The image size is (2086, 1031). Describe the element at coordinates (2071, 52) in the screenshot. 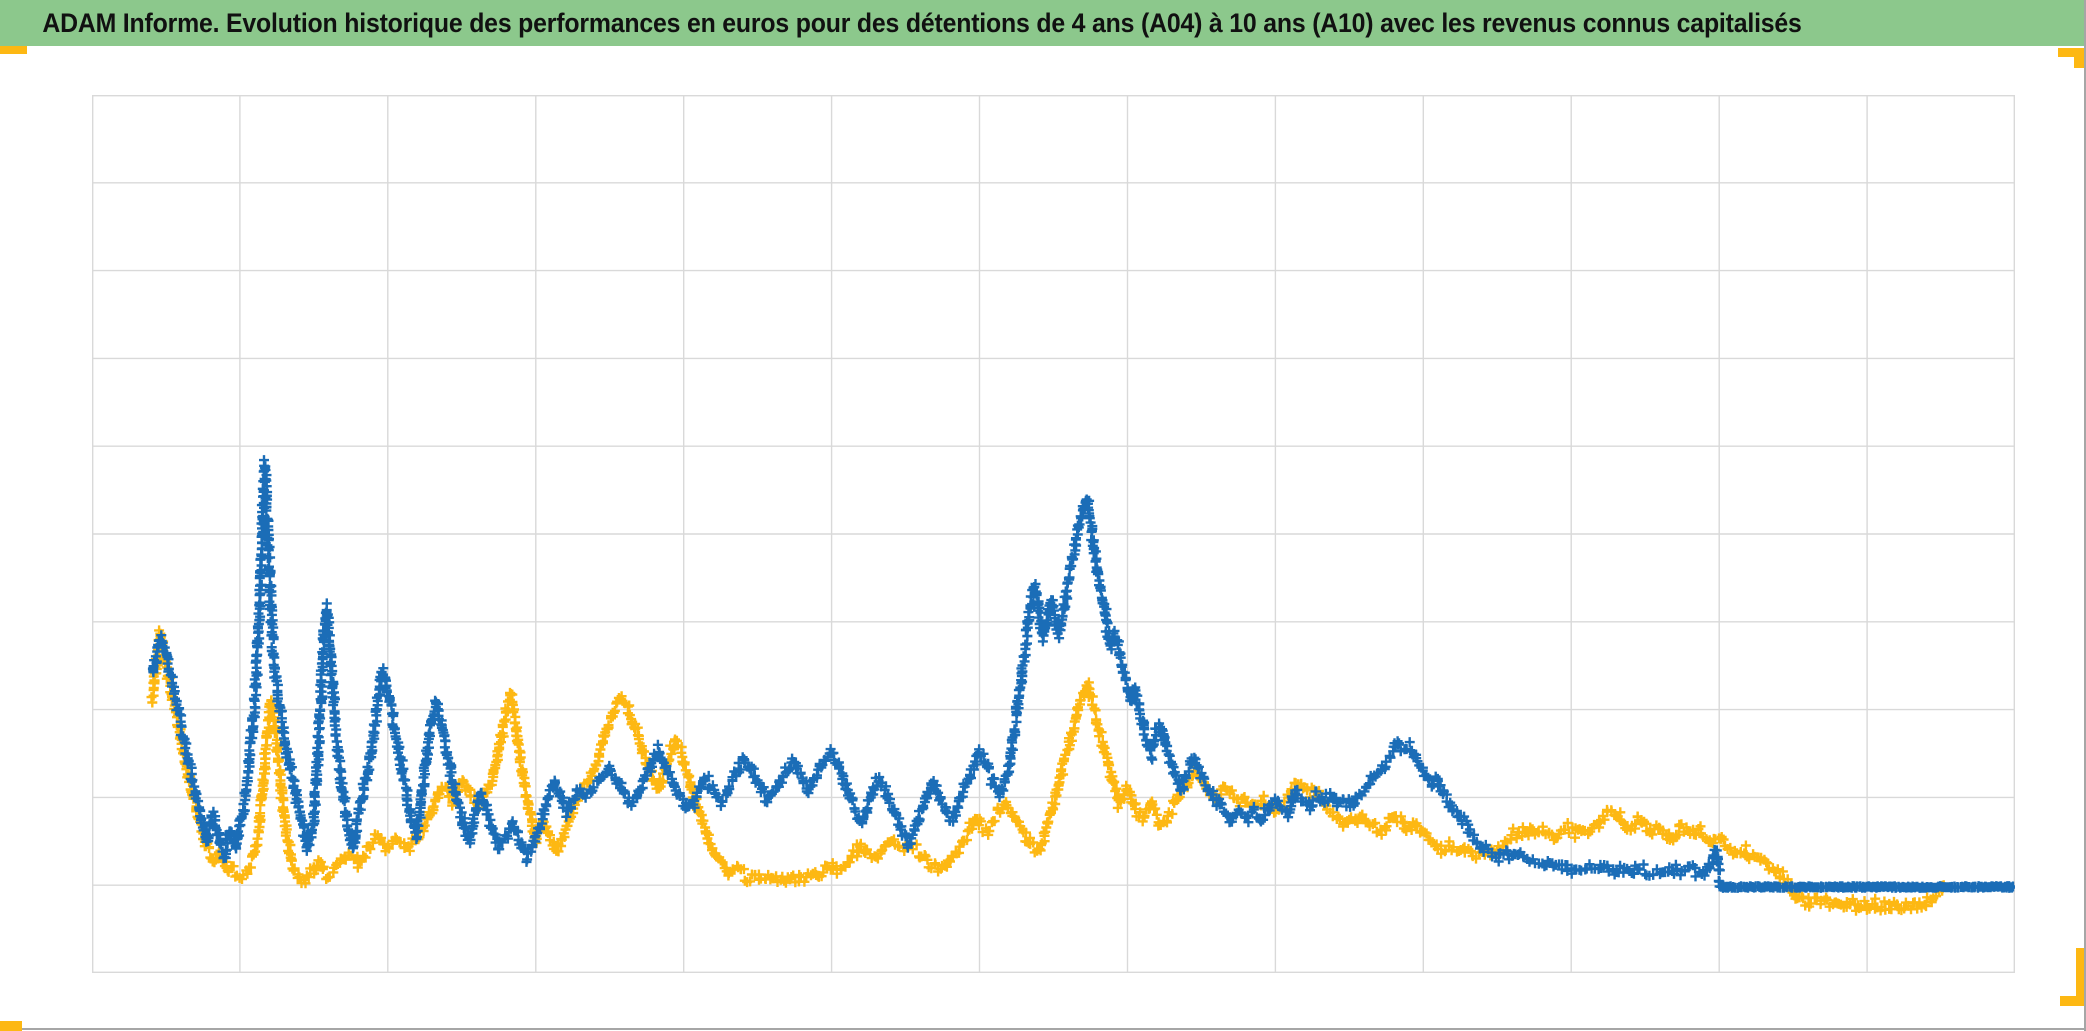

I see `accent-top-right-bracket-h` at that location.